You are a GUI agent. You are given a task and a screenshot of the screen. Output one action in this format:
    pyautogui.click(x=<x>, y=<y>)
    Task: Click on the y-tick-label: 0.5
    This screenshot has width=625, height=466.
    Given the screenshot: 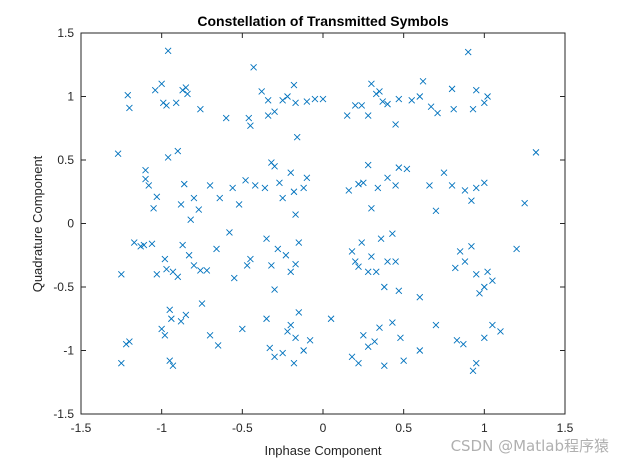 What is the action you would take?
    pyautogui.click(x=65, y=160)
    